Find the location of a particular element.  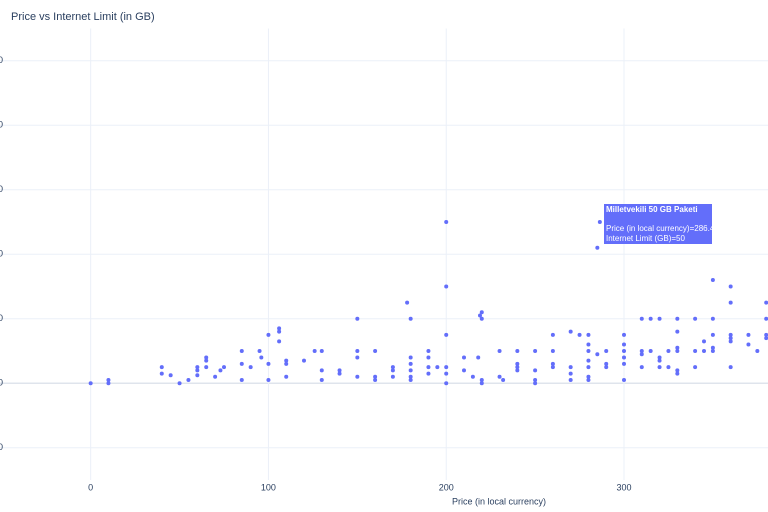

hover-title: Milletvekili 50 GB Paketi is located at coordinates (652, 209).